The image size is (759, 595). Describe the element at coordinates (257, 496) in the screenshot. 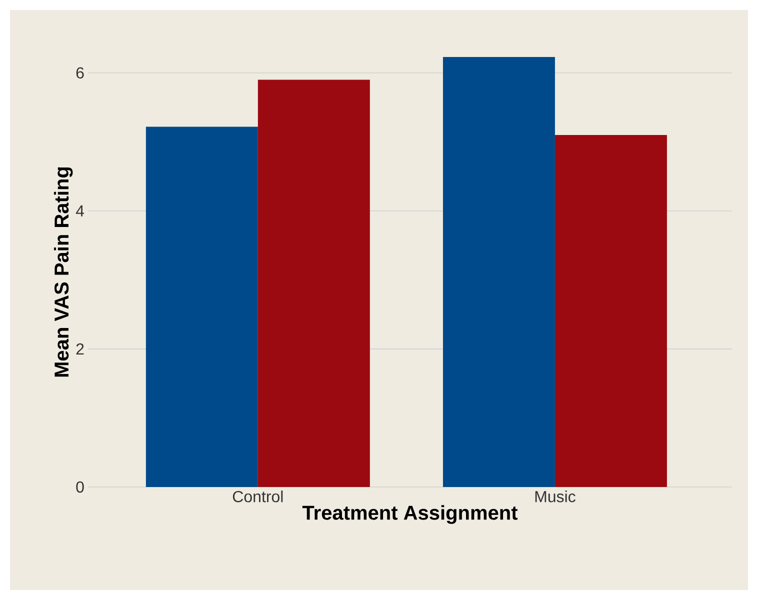

I see `x-tick-label: Control` at that location.